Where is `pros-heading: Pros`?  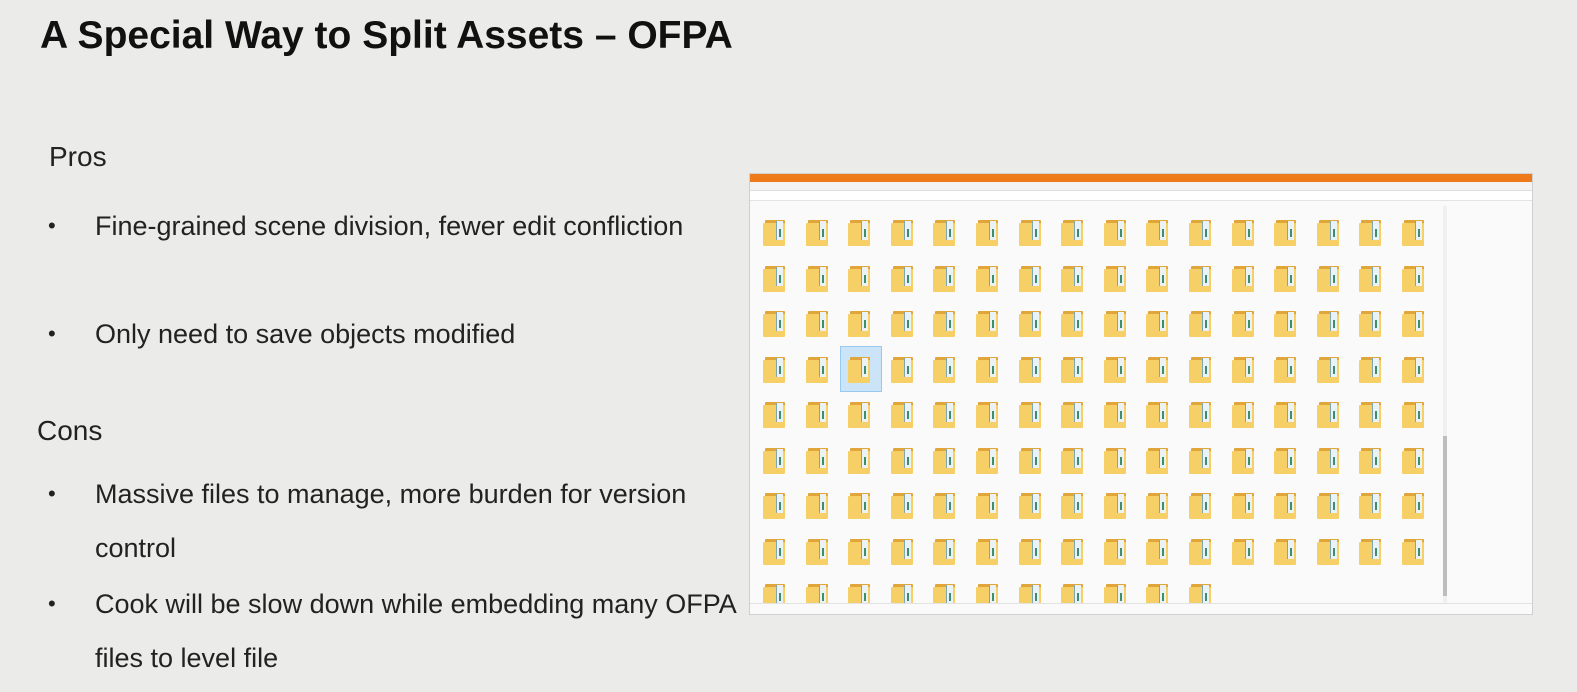
pros-heading: Pros is located at coordinates (78, 156).